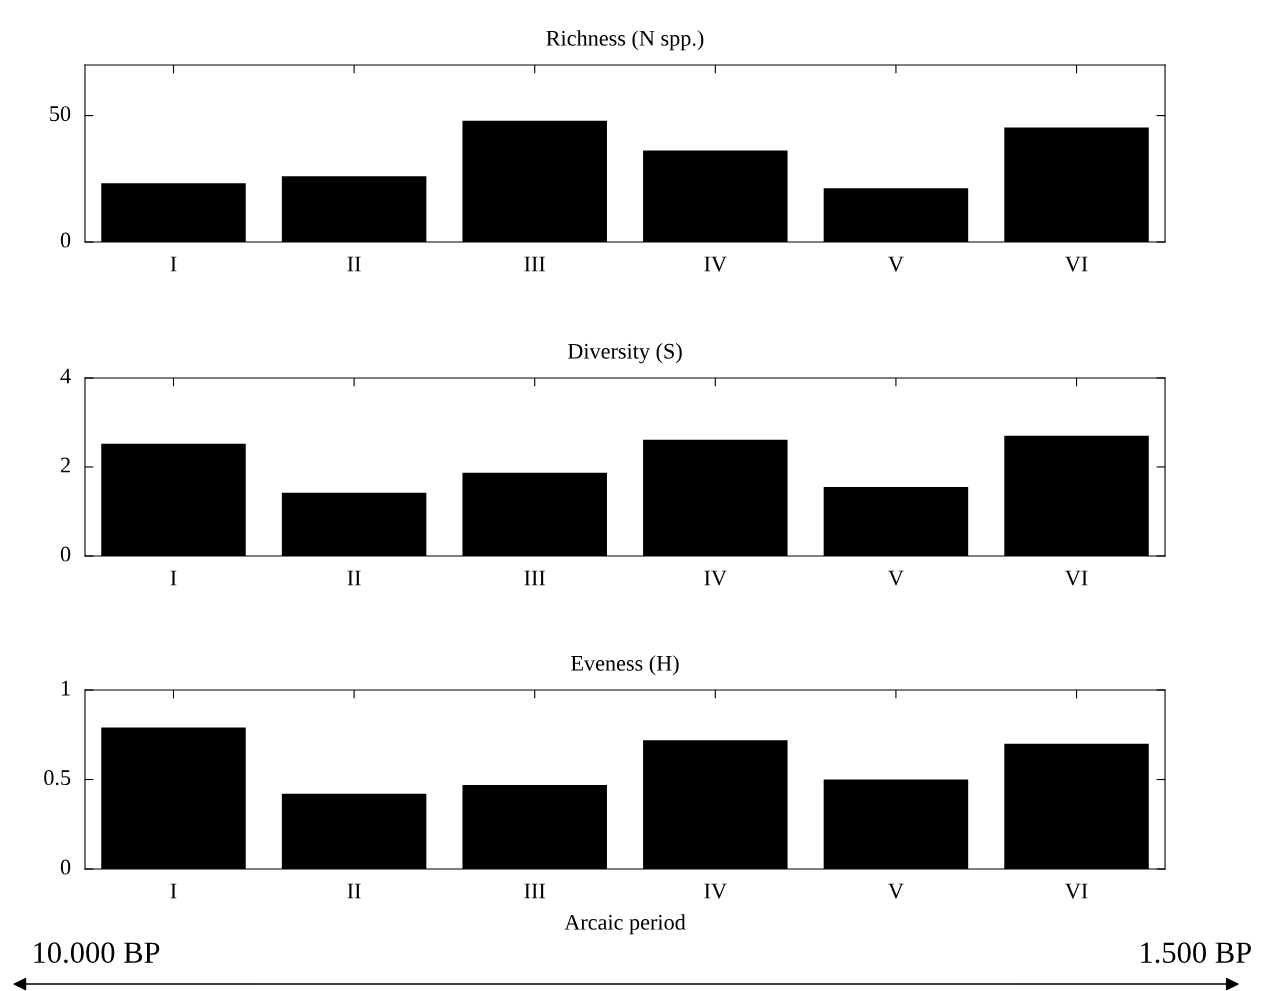 Image resolution: width=1261 pixels, height=991 pixels. What do you see at coordinates (625, 924) in the screenshot?
I see `x-axis-title: Arcaic period` at bounding box center [625, 924].